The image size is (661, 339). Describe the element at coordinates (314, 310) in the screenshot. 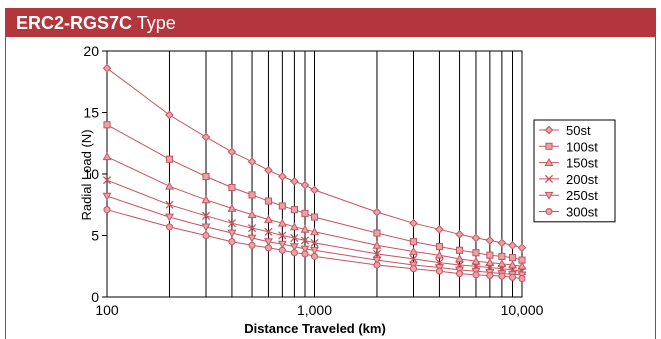

I see `x-tick-label: 1,000` at that location.